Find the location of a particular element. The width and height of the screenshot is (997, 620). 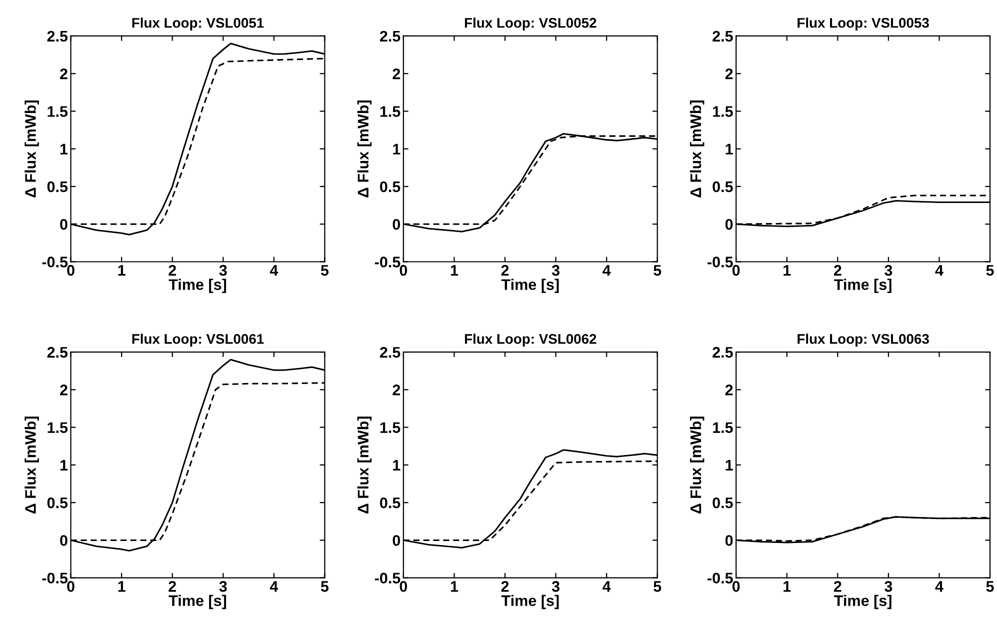

chart-title: Flux Loop: VSL0052 is located at coordinates (530, 24).